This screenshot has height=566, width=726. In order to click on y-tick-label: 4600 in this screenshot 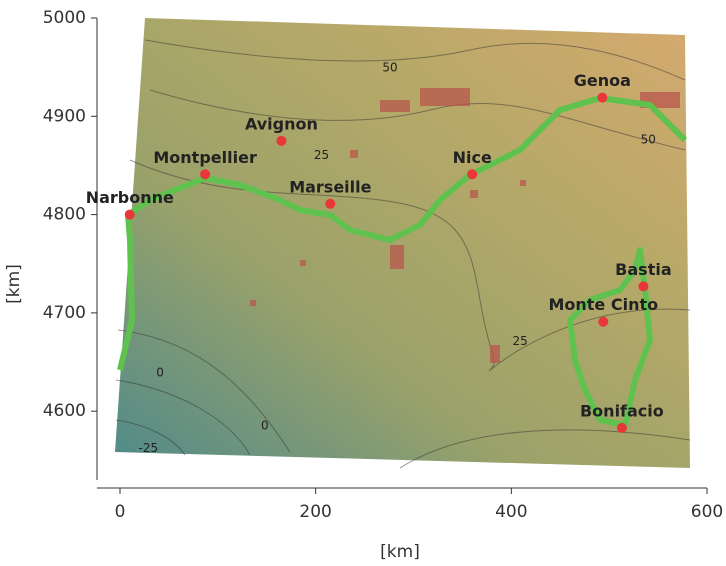, I will do `click(64, 411)`.